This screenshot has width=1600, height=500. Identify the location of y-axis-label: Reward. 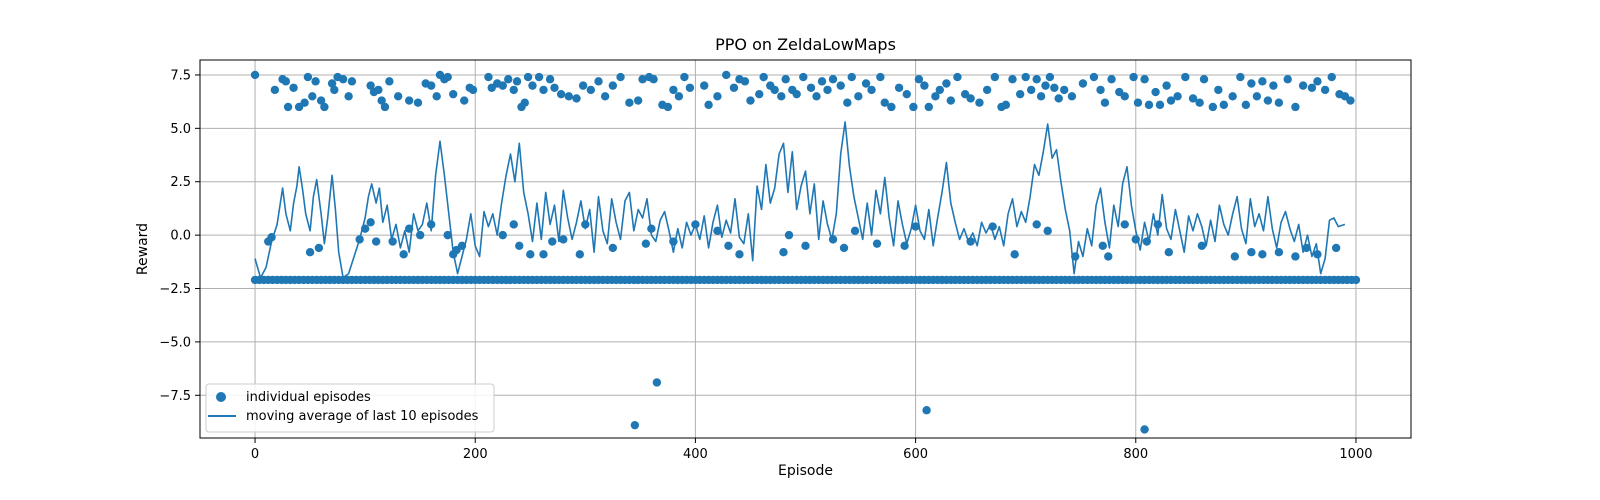
(143, 249).